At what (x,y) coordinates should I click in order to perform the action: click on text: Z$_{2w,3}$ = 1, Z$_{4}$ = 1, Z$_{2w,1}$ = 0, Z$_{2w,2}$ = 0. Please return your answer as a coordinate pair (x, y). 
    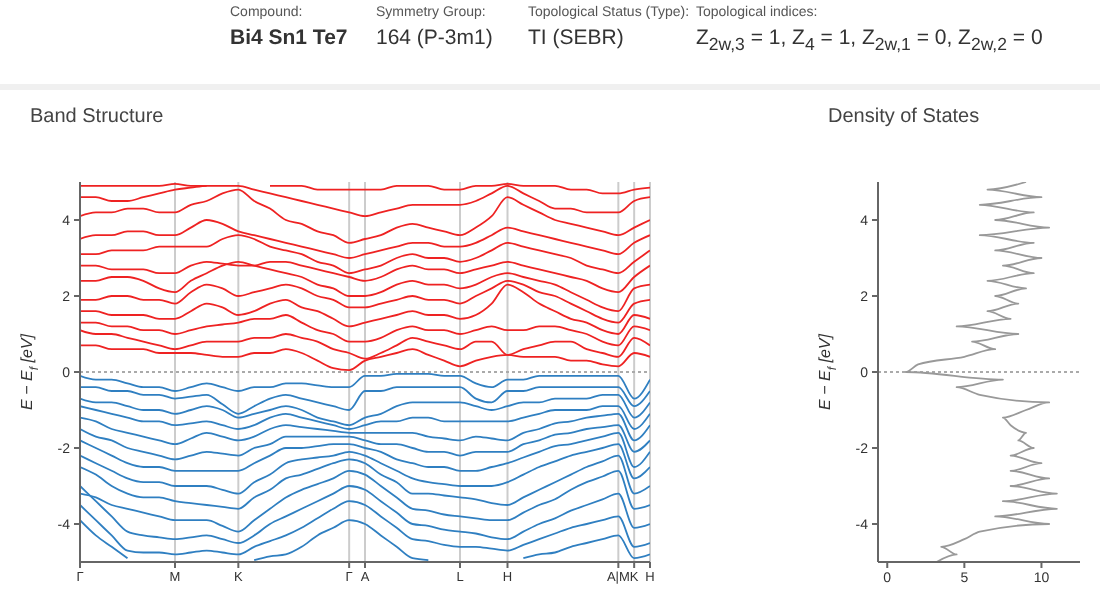
    Looking at the image, I should click on (869, 40).